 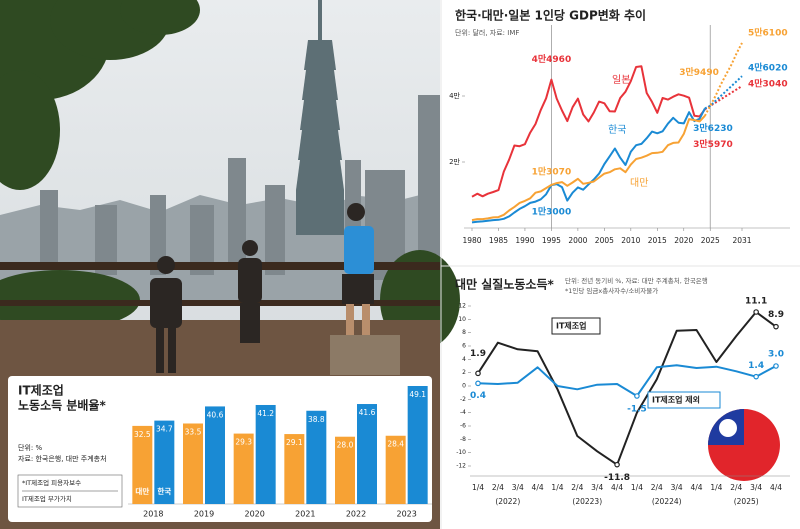 What do you see at coordinates (463, 439) in the screenshot?
I see `y-tick-label: -8` at bounding box center [463, 439].